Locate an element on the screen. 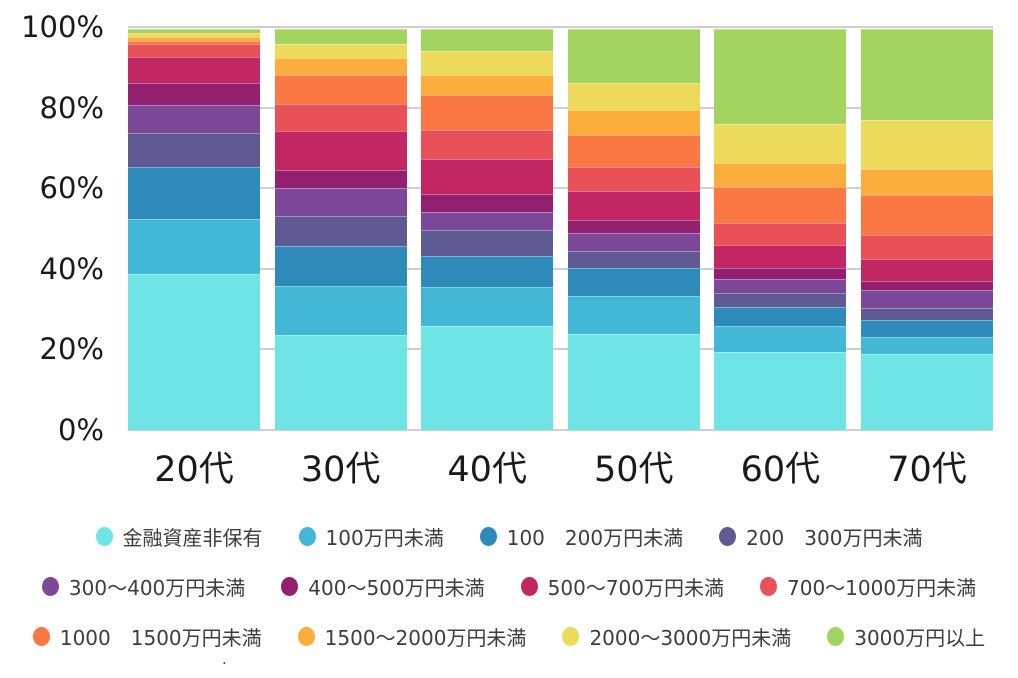 Image resolution: width=1018 pixels, height=678 pixels. legend-item: 1500〜2000万円未満 is located at coordinates (412, 636).